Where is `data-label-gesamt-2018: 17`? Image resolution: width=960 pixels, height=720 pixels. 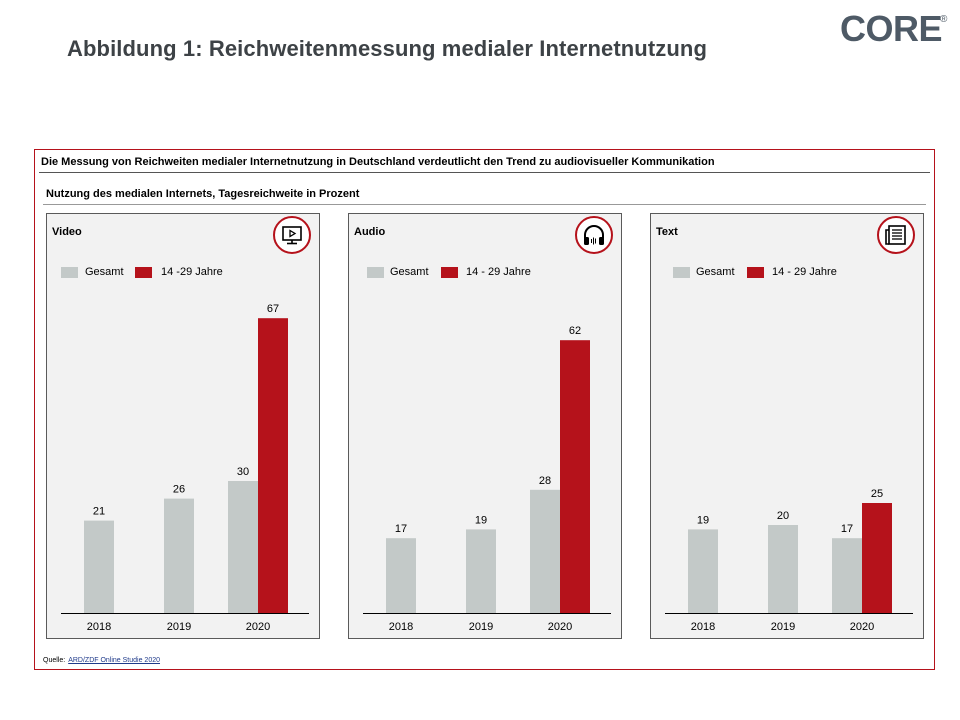 data-label-gesamt-2018: 17 is located at coordinates (401, 529).